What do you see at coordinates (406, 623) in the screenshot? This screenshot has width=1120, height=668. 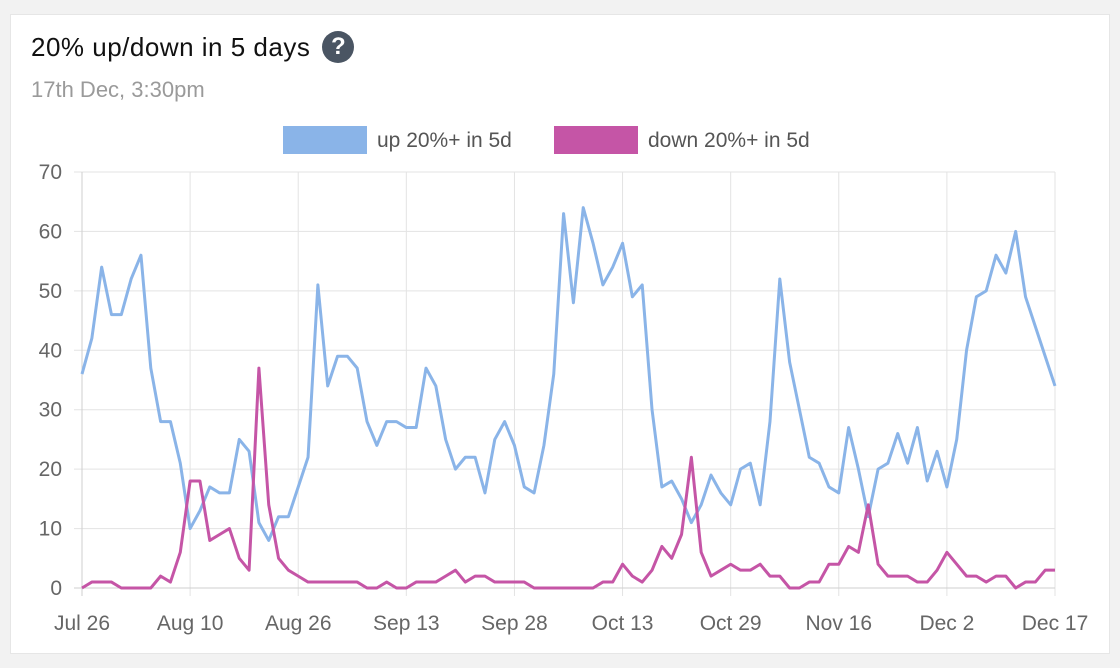 I see `x-tick-label: Sep 13` at bounding box center [406, 623].